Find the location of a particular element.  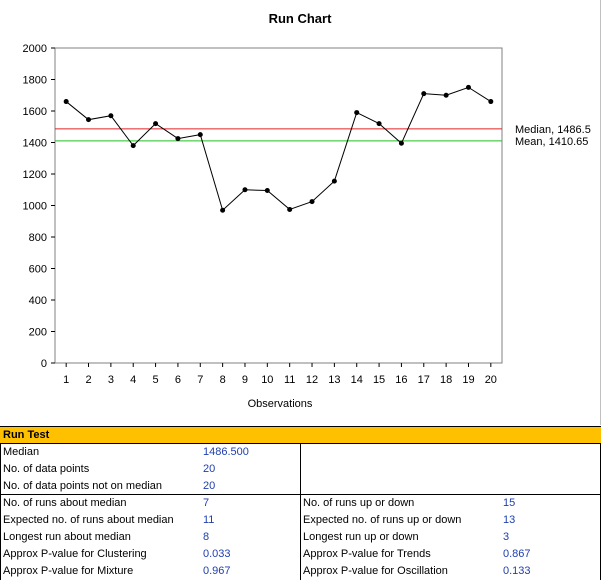

x-tick-label: 8 is located at coordinates (223, 380).